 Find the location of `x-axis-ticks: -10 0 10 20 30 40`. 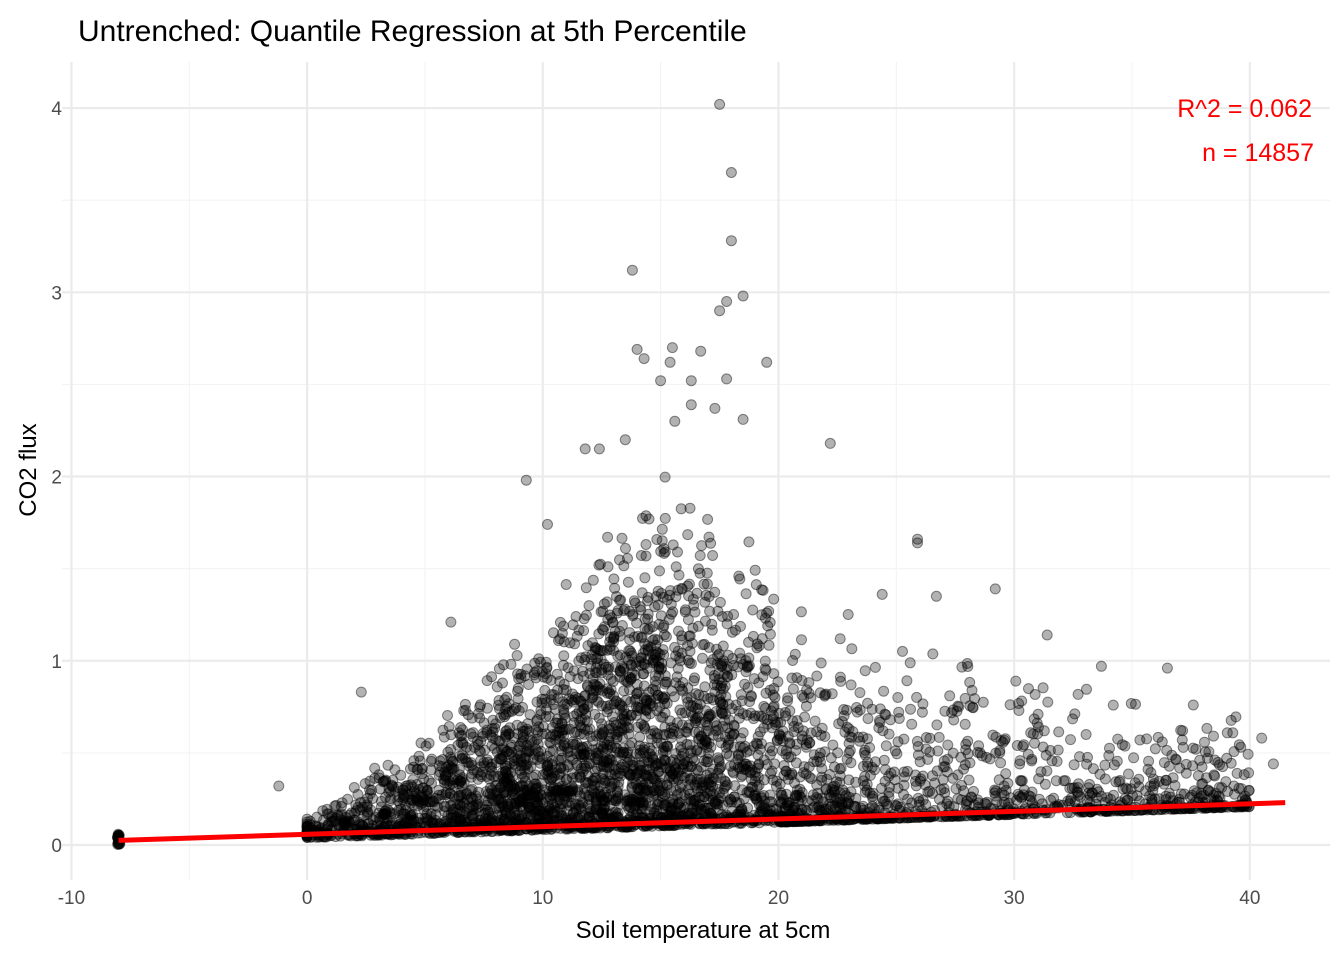

x-axis-ticks: -10 0 10 20 30 40 is located at coordinates (659, 898).